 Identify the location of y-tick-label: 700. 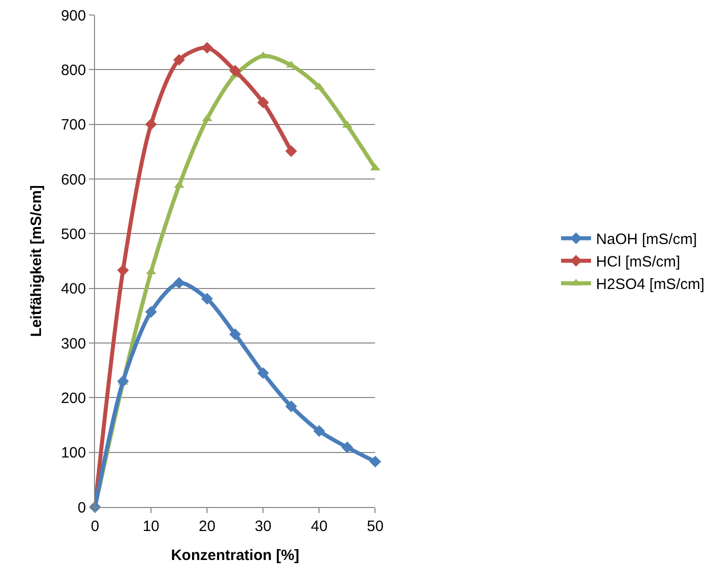
(73, 125).